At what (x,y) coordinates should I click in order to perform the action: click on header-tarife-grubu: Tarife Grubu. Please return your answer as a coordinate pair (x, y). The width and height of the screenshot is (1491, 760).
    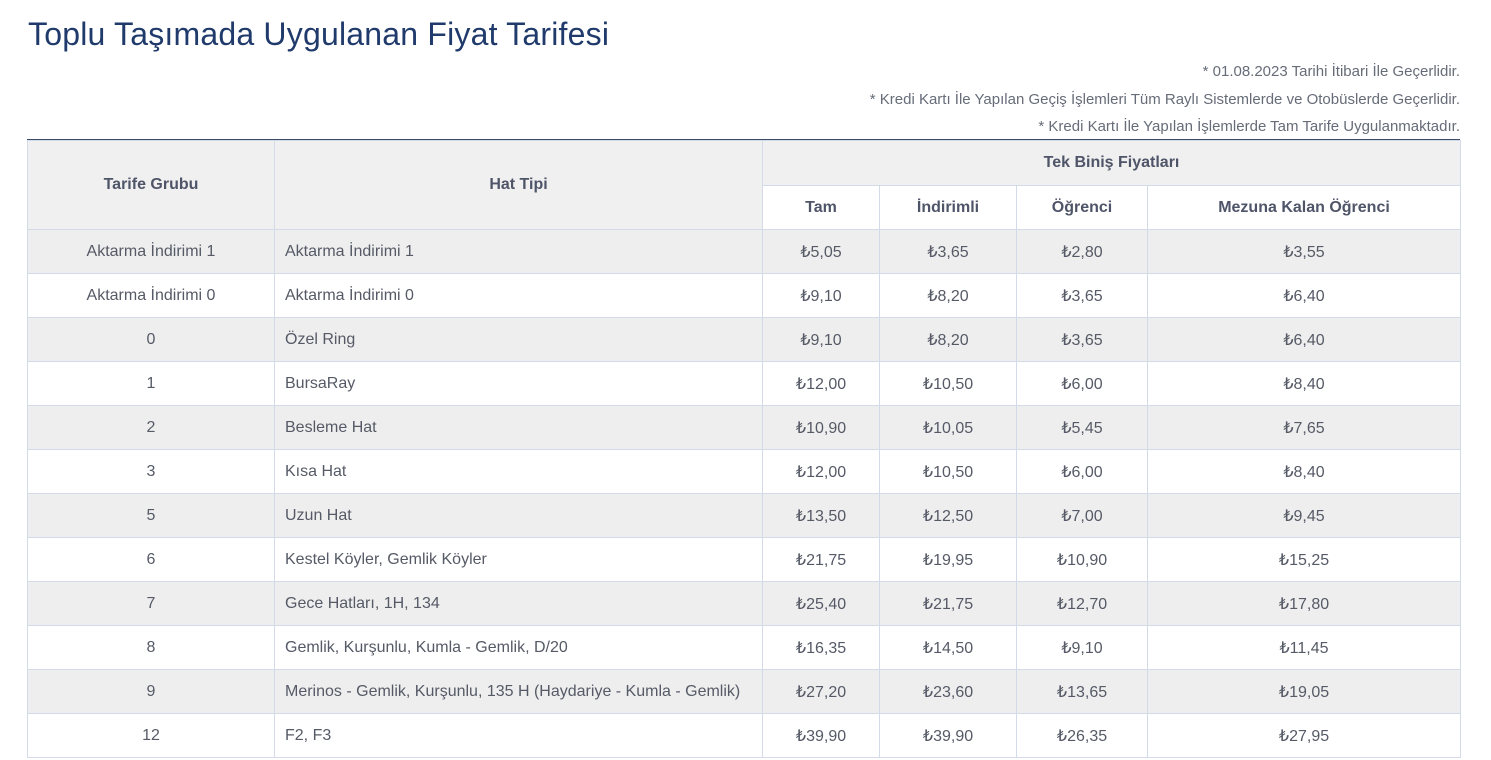
    Looking at the image, I should click on (151, 185).